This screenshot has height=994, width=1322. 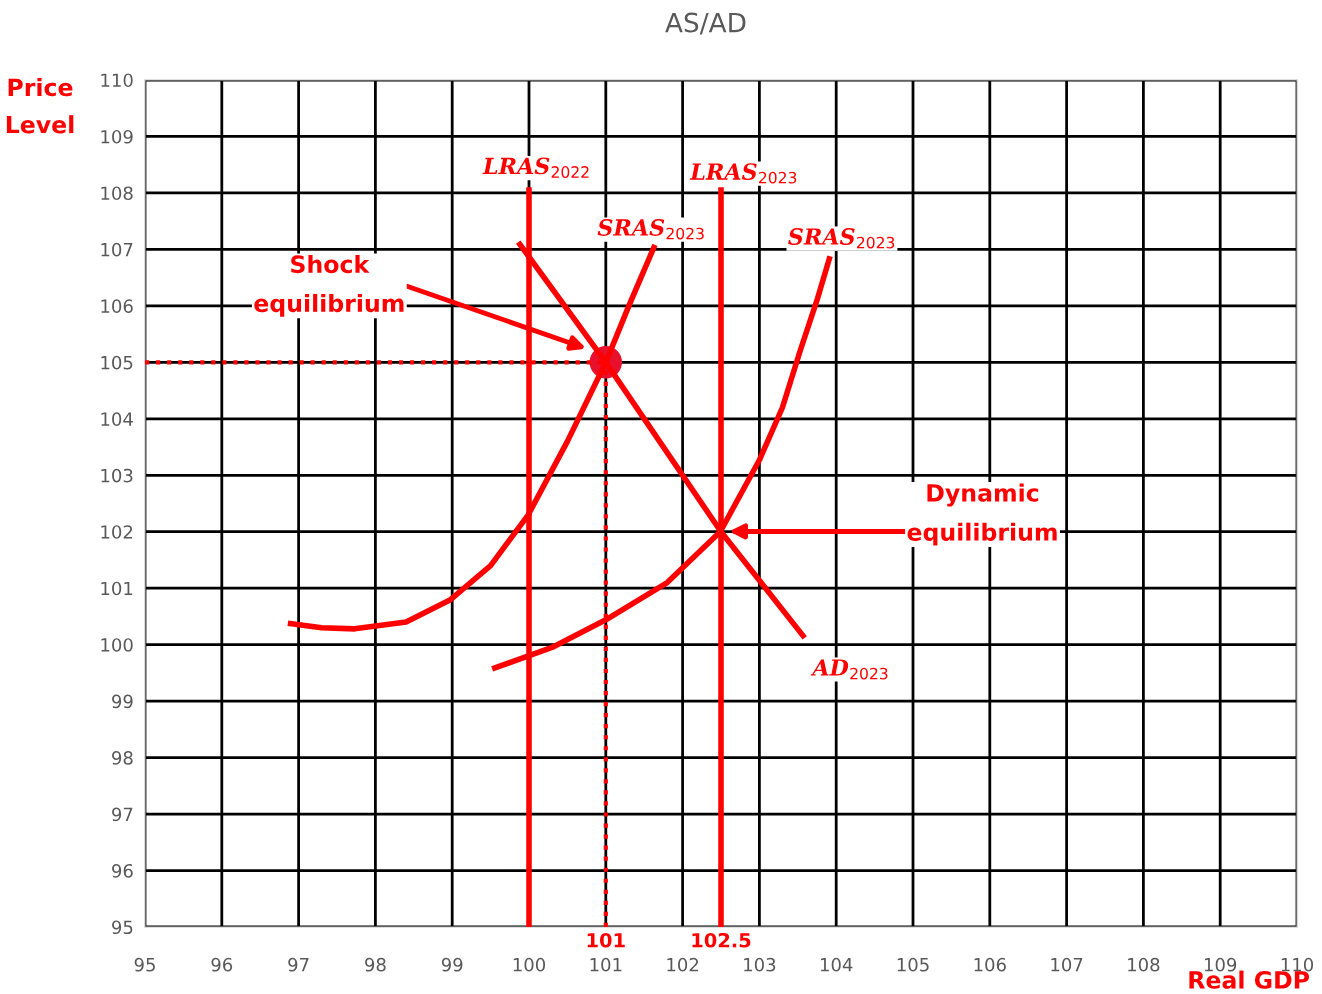 I want to click on y-tick-label: 98, so click(x=122, y=758).